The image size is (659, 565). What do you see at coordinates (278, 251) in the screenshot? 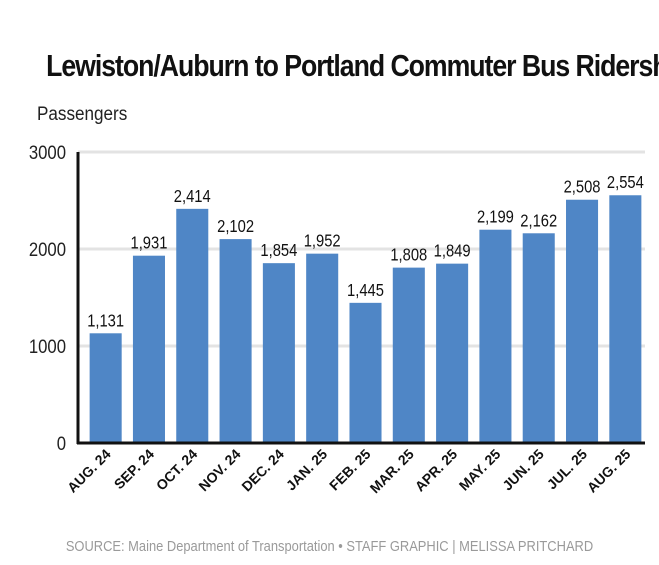
I see `data-label: 1,854` at bounding box center [278, 251].